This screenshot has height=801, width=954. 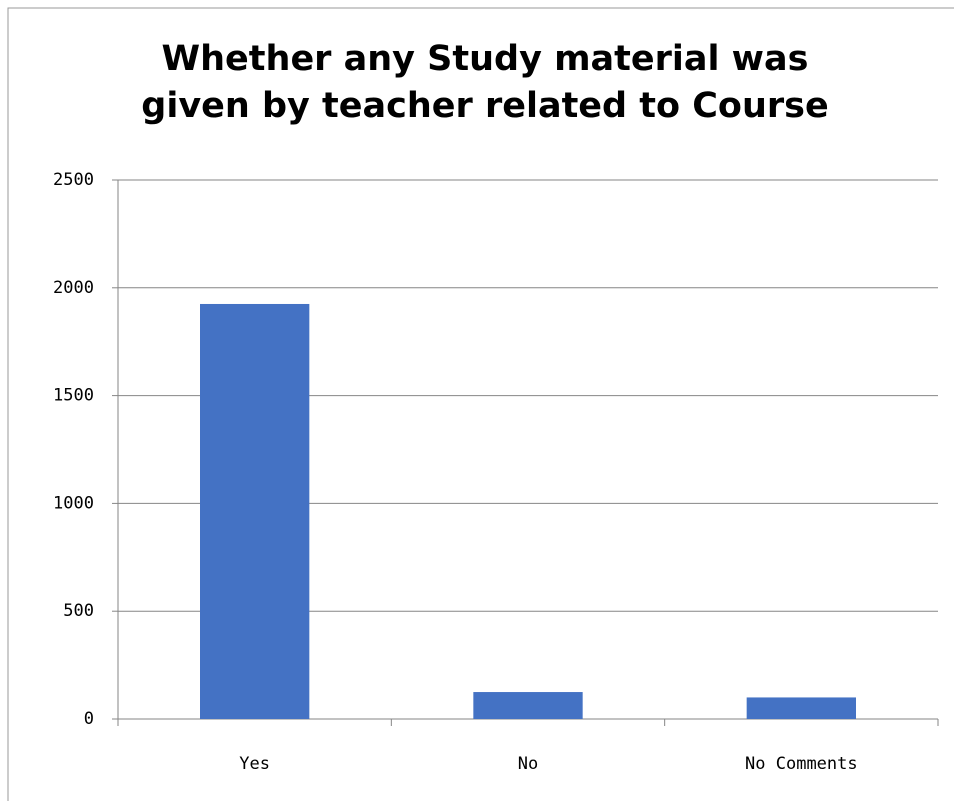 What do you see at coordinates (73, 180) in the screenshot?
I see `y-tick-label: 2500` at bounding box center [73, 180].